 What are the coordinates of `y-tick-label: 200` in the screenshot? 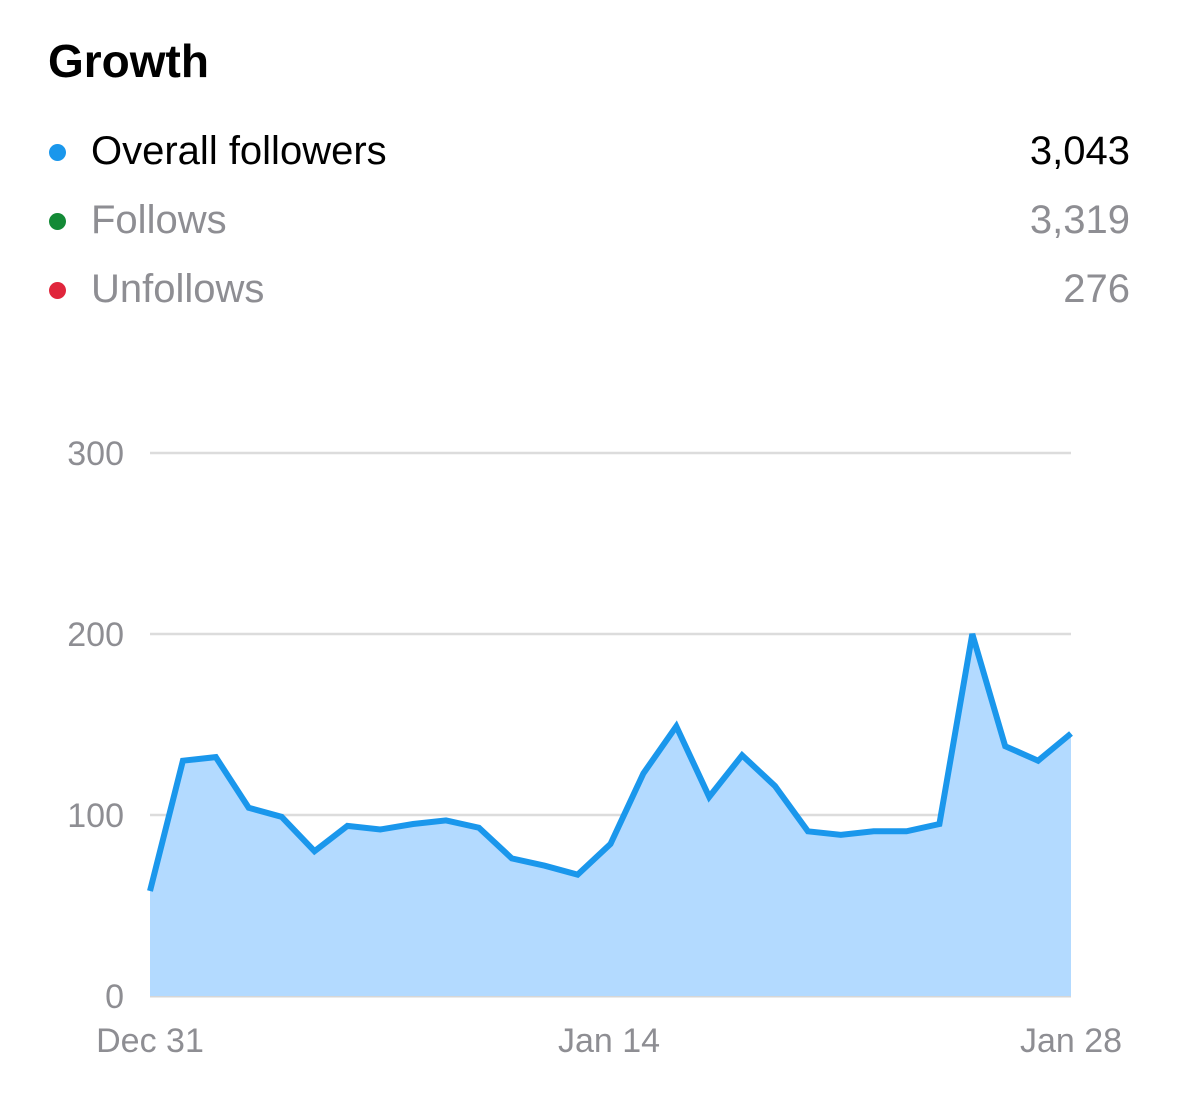 It's located at (95, 635).